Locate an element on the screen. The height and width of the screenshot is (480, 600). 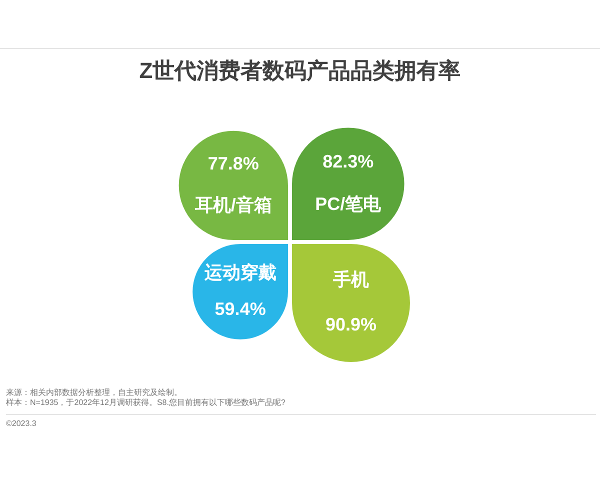
source-note: 来源：相关内部数据分析整理，自主研究及绘制。 is located at coordinates (94, 393).